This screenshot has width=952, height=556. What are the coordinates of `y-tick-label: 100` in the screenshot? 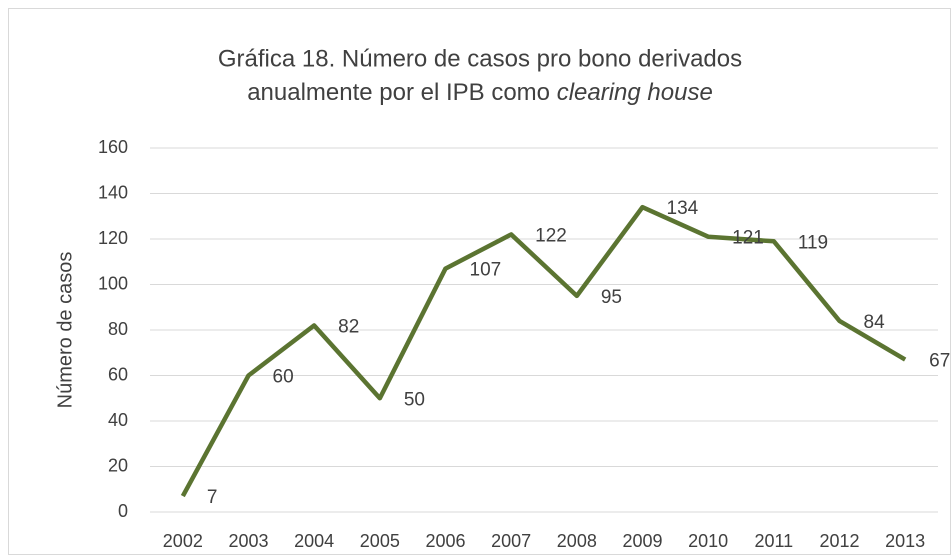 It's located at (113, 283).